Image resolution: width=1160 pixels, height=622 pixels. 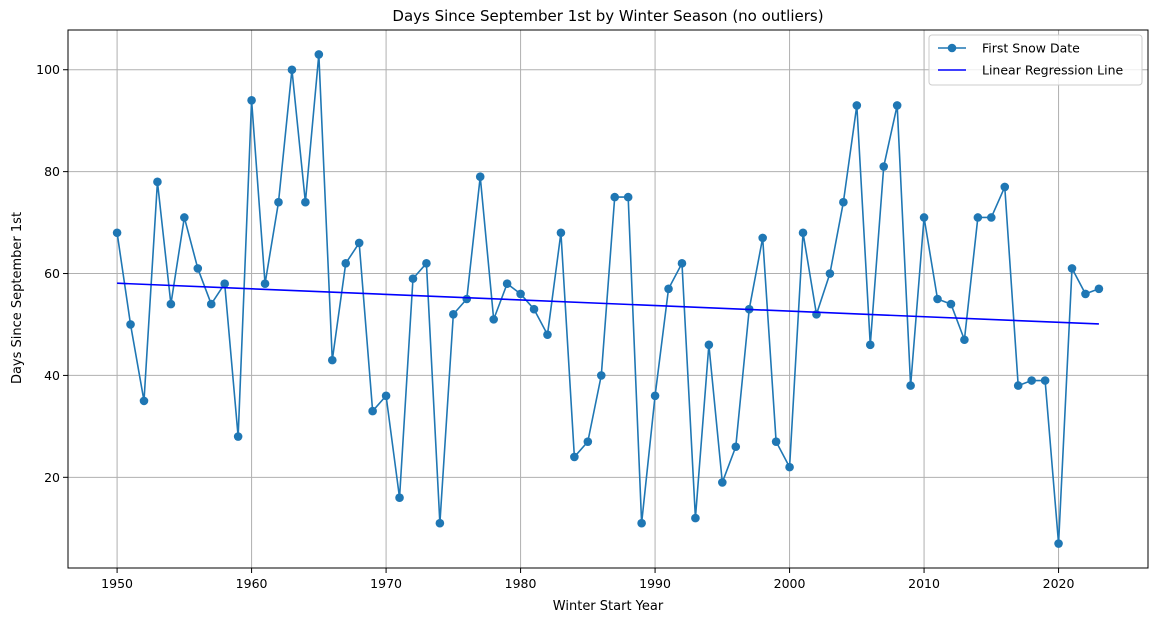 I want to click on legend-label-regression-line: Linear Regression Line, so click(x=1053, y=70).